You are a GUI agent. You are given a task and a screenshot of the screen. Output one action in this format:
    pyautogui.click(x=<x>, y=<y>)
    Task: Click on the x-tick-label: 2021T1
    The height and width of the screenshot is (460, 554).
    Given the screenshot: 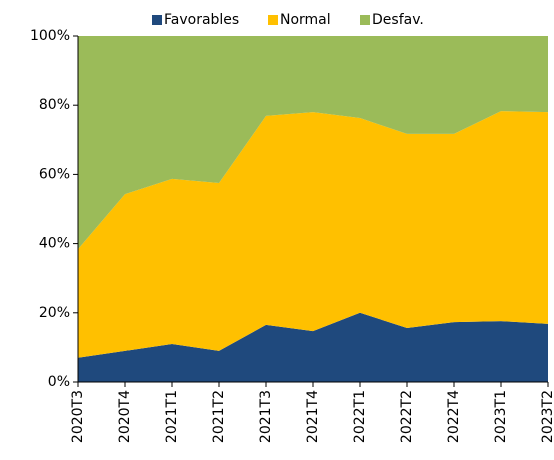 What is the action you would take?
    pyautogui.click(x=172, y=416)
    